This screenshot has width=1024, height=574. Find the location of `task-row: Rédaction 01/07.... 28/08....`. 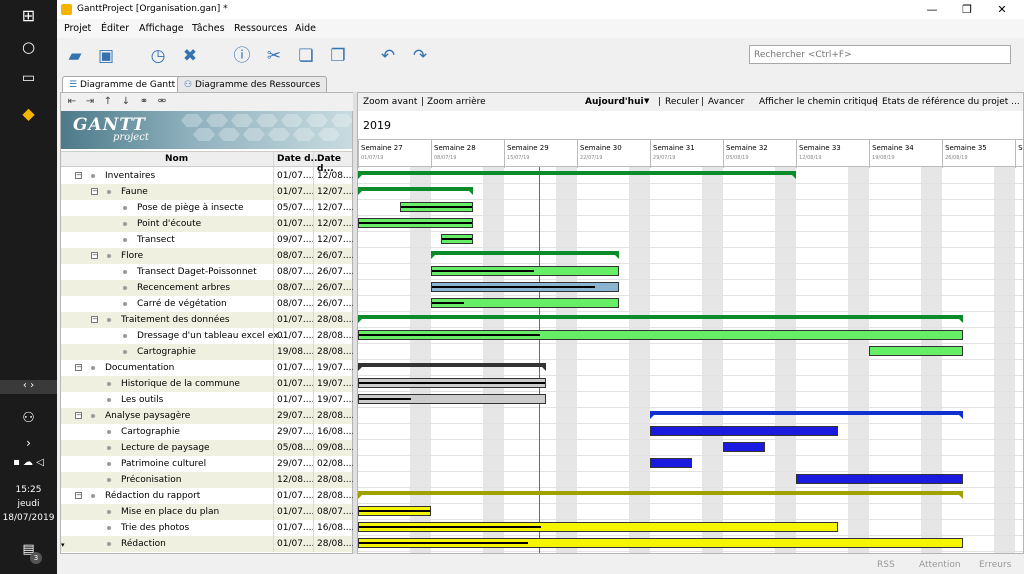

task-row: Rédaction 01/07.... 28/08.... is located at coordinates (207, 544).